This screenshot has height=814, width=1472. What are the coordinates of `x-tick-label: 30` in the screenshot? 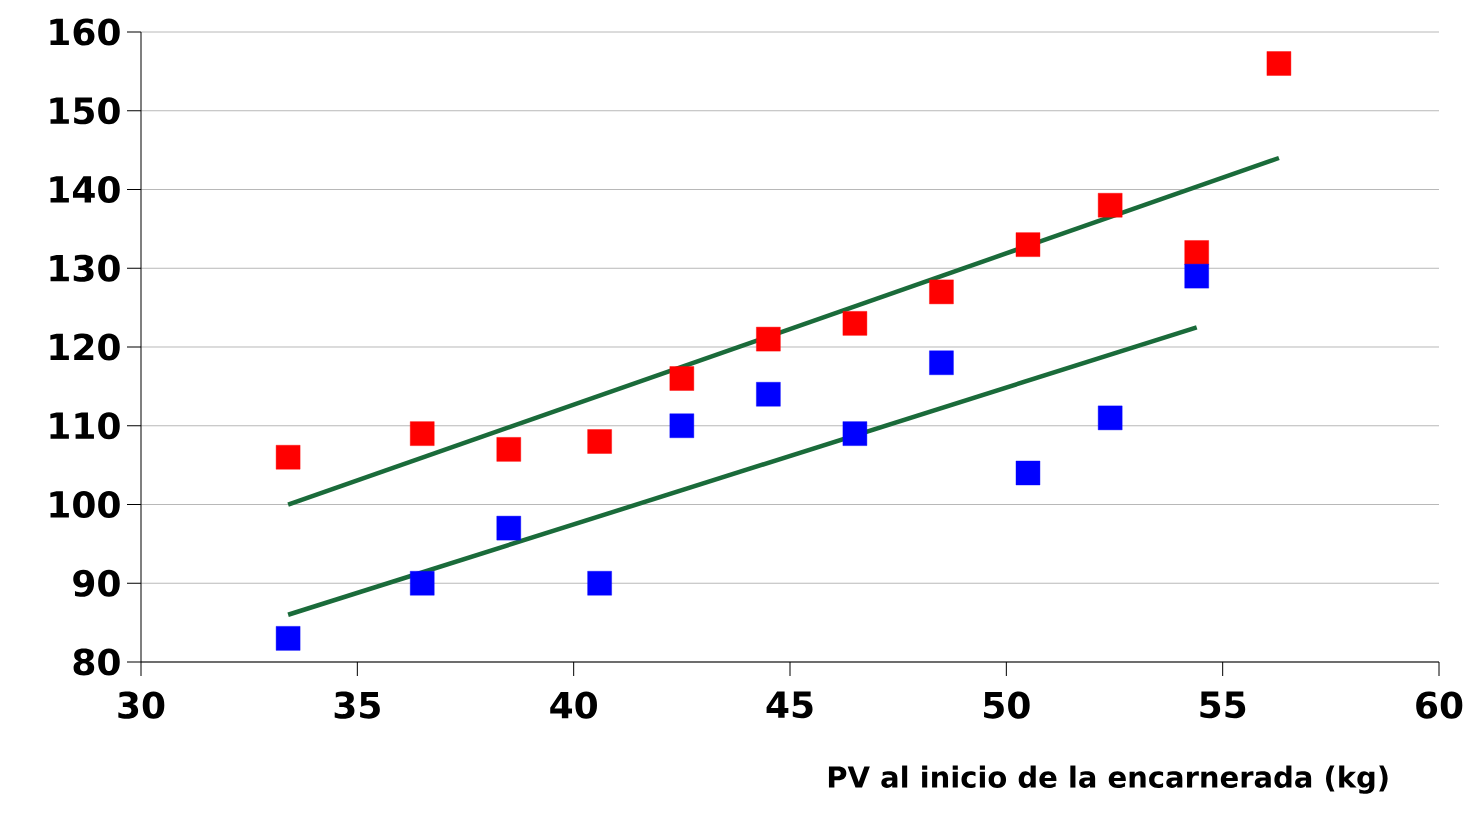 It's located at (141, 705).